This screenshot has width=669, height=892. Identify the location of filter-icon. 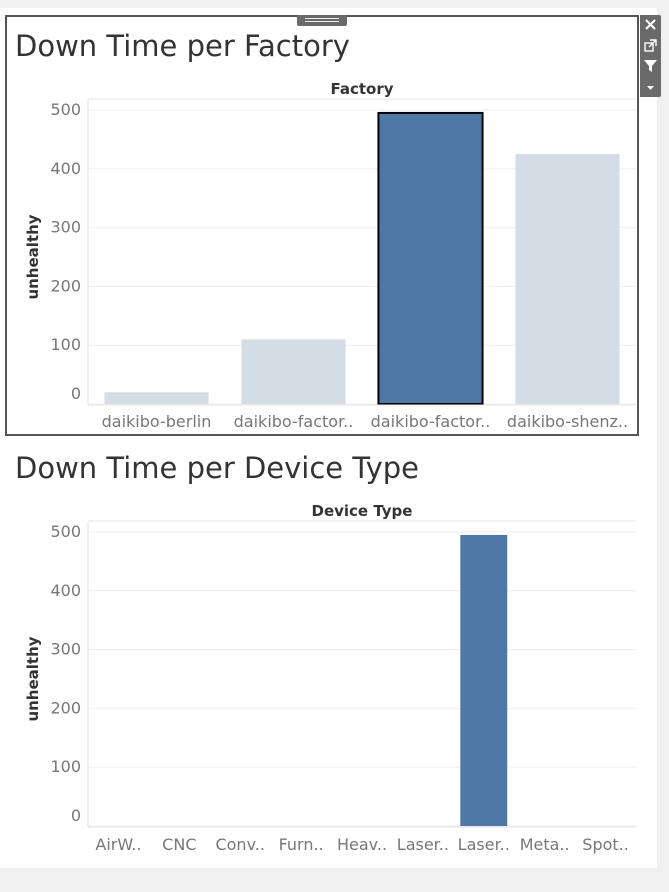
(650, 66).